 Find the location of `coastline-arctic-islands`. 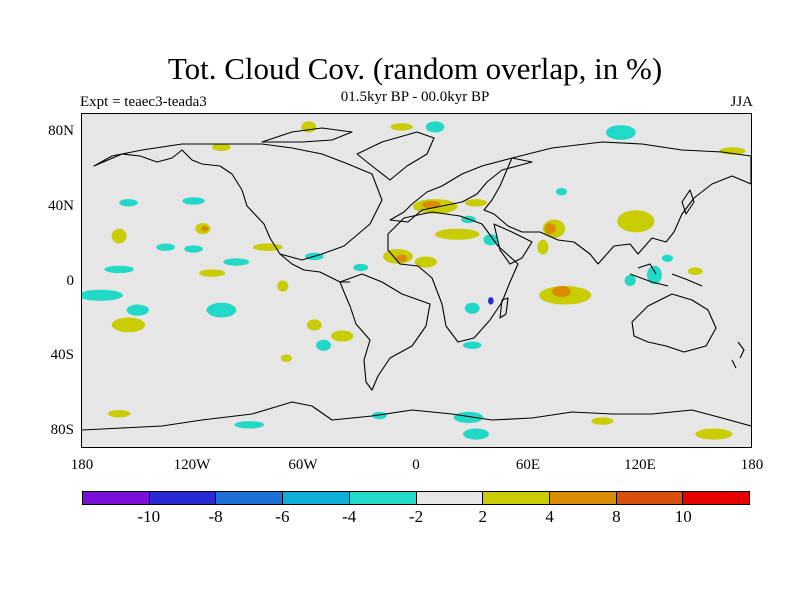

coastline-arctic-islands is located at coordinates (307, 135).